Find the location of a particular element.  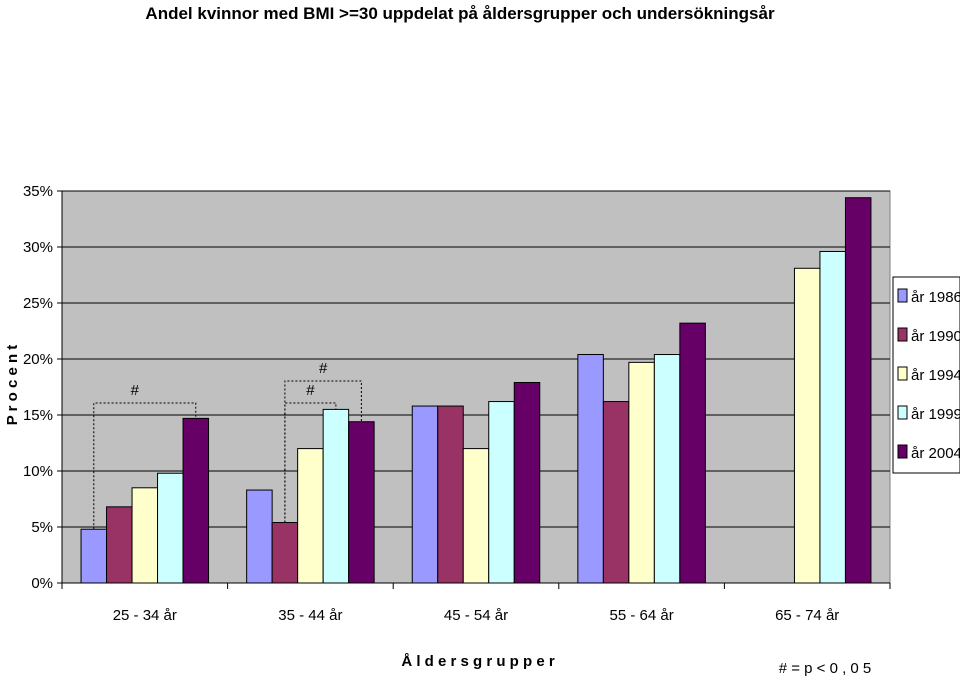

x-tick-label: 25 - 34 år is located at coordinates (145, 615).